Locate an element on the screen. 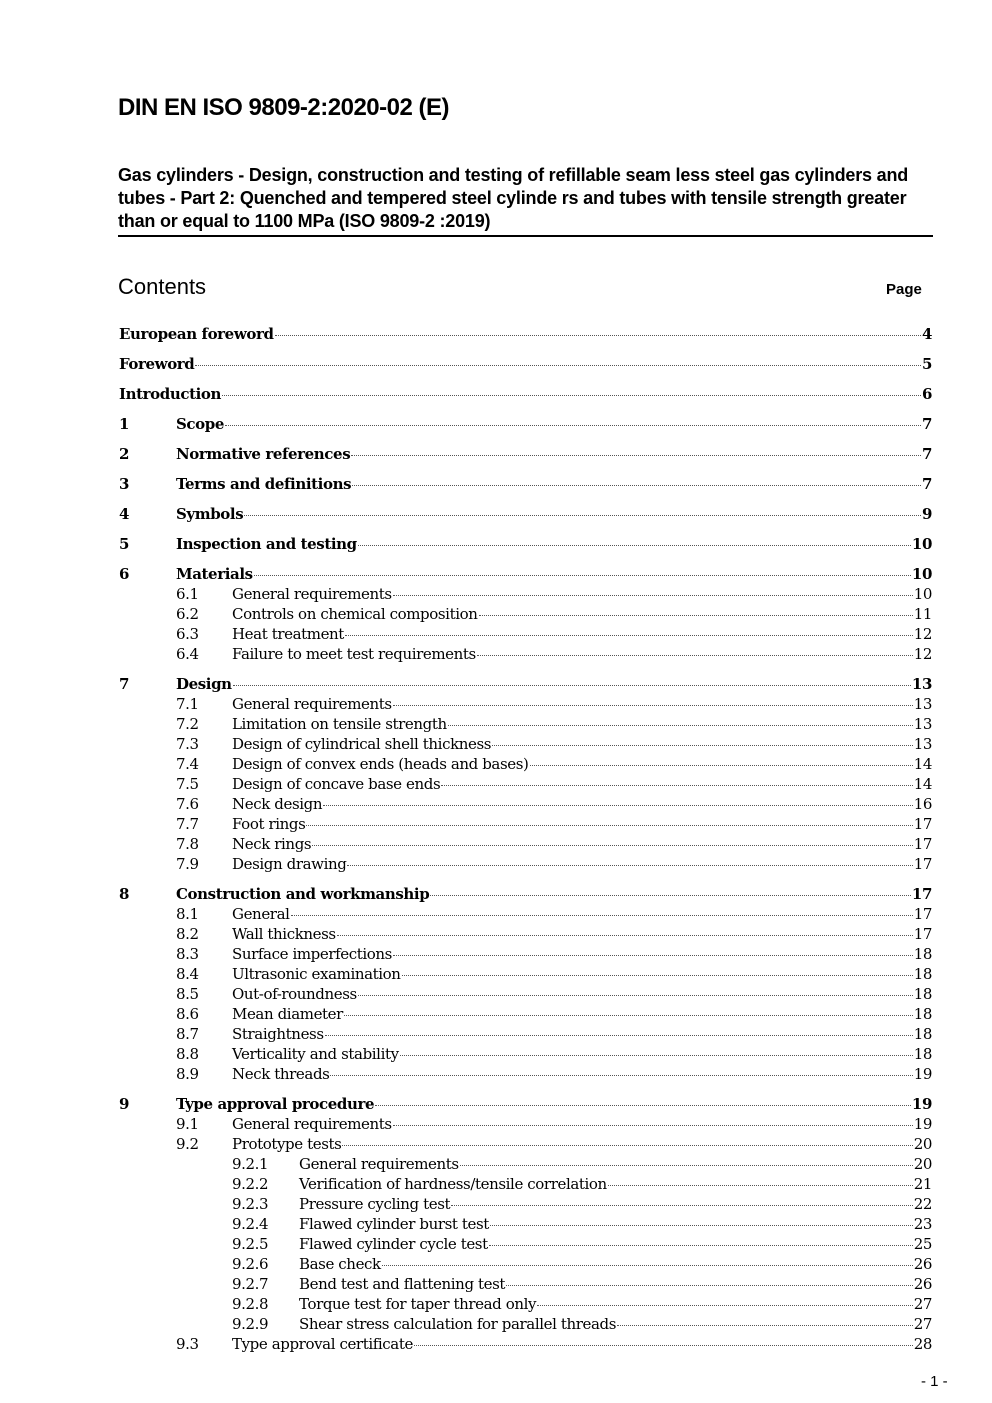  toc-entry-title: Terms and definitions is located at coordinates (264, 484).